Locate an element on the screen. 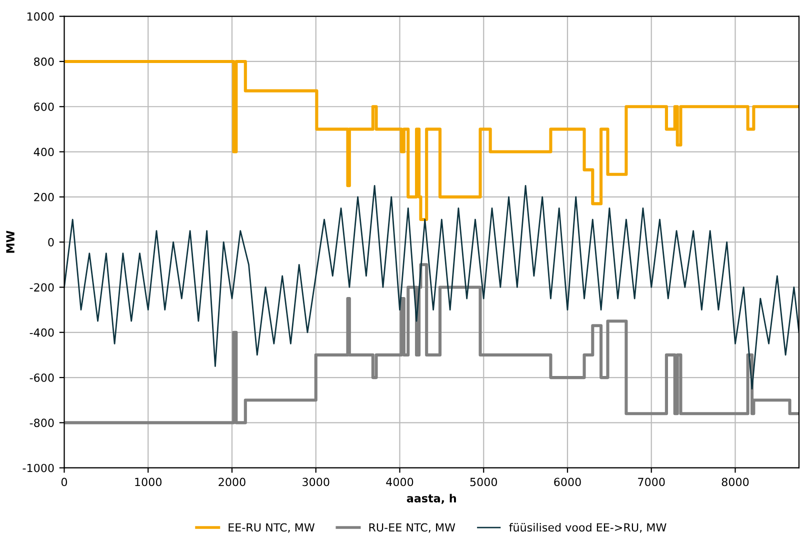 The image size is (803, 544). x-tick-label: 5000 is located at coordinates (484, 482).